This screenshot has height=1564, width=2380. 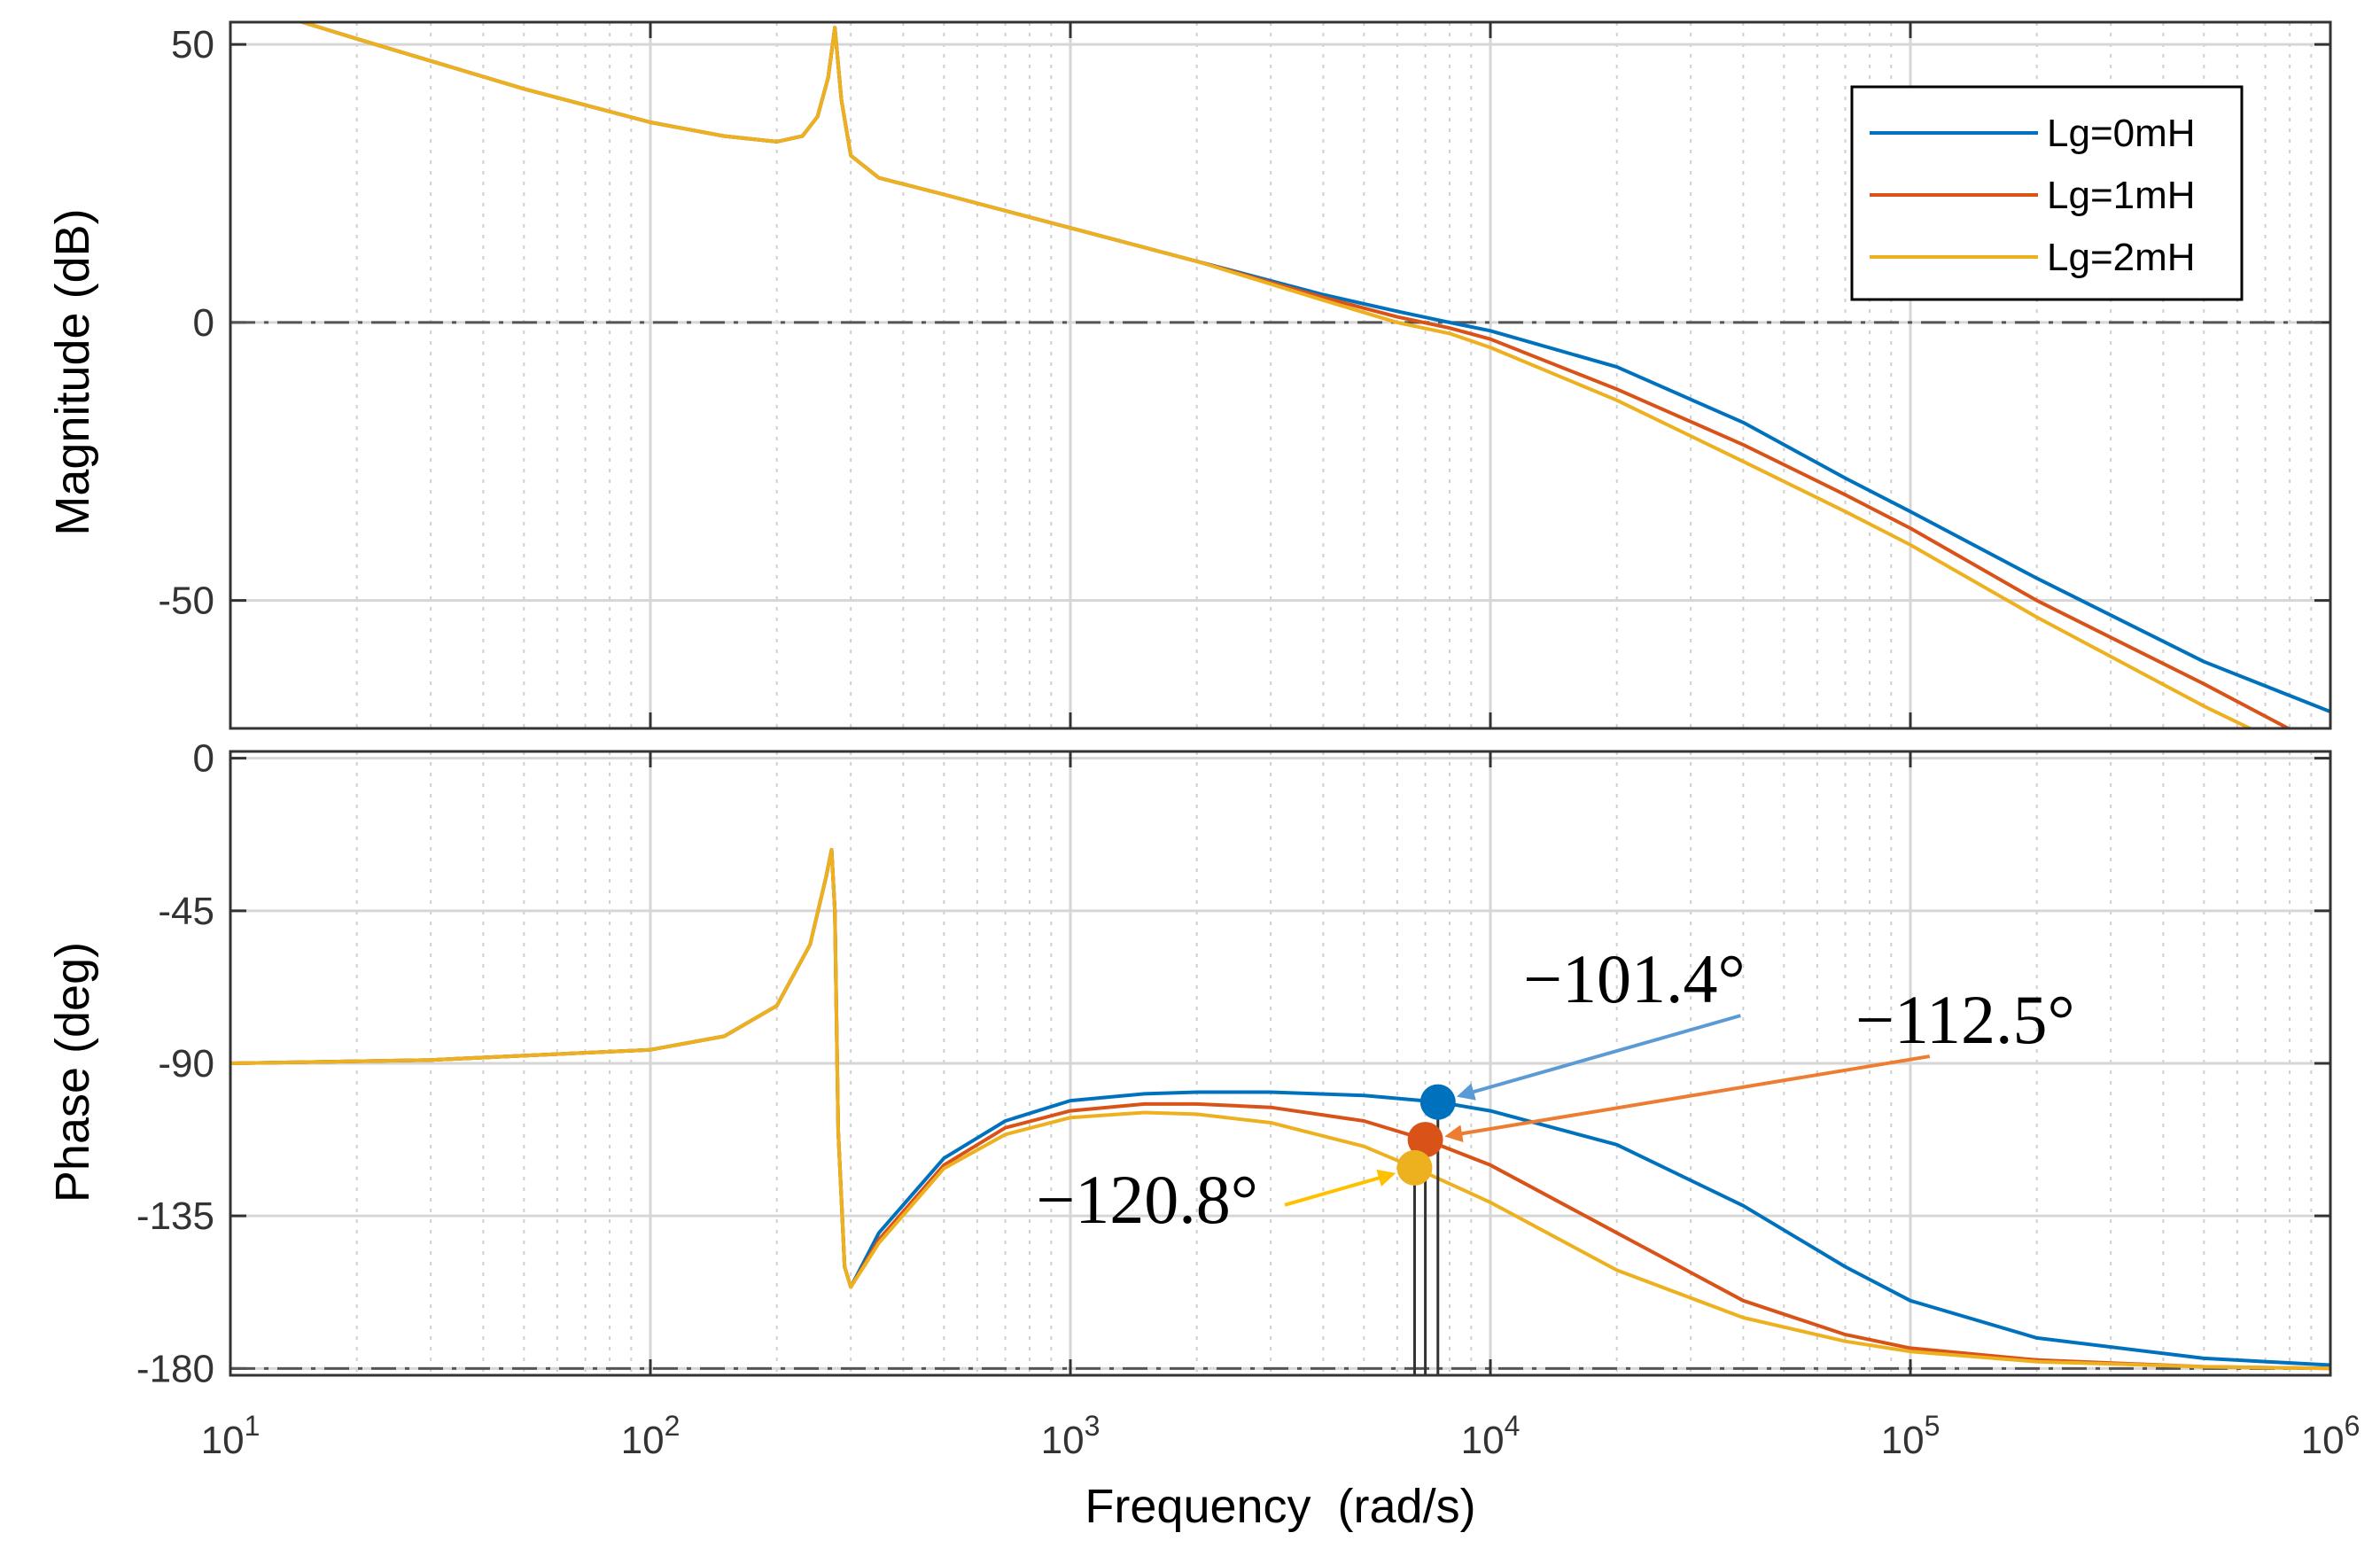 What do you see at coordinates (186, 1063) in the screenshot?
I see `y-tick-label: -90` at bounding box center [186, 1063].